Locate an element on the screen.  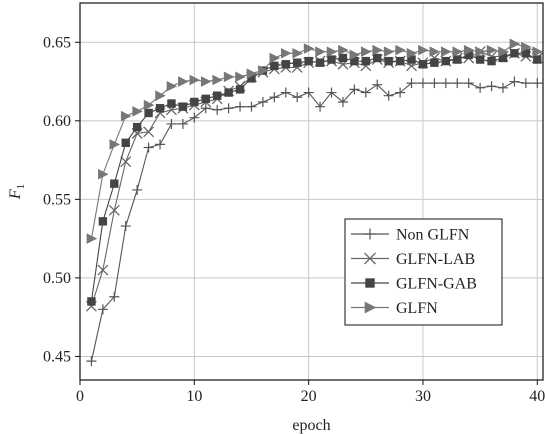
x-tick-label: 30 is located at coordinates (423, 396).